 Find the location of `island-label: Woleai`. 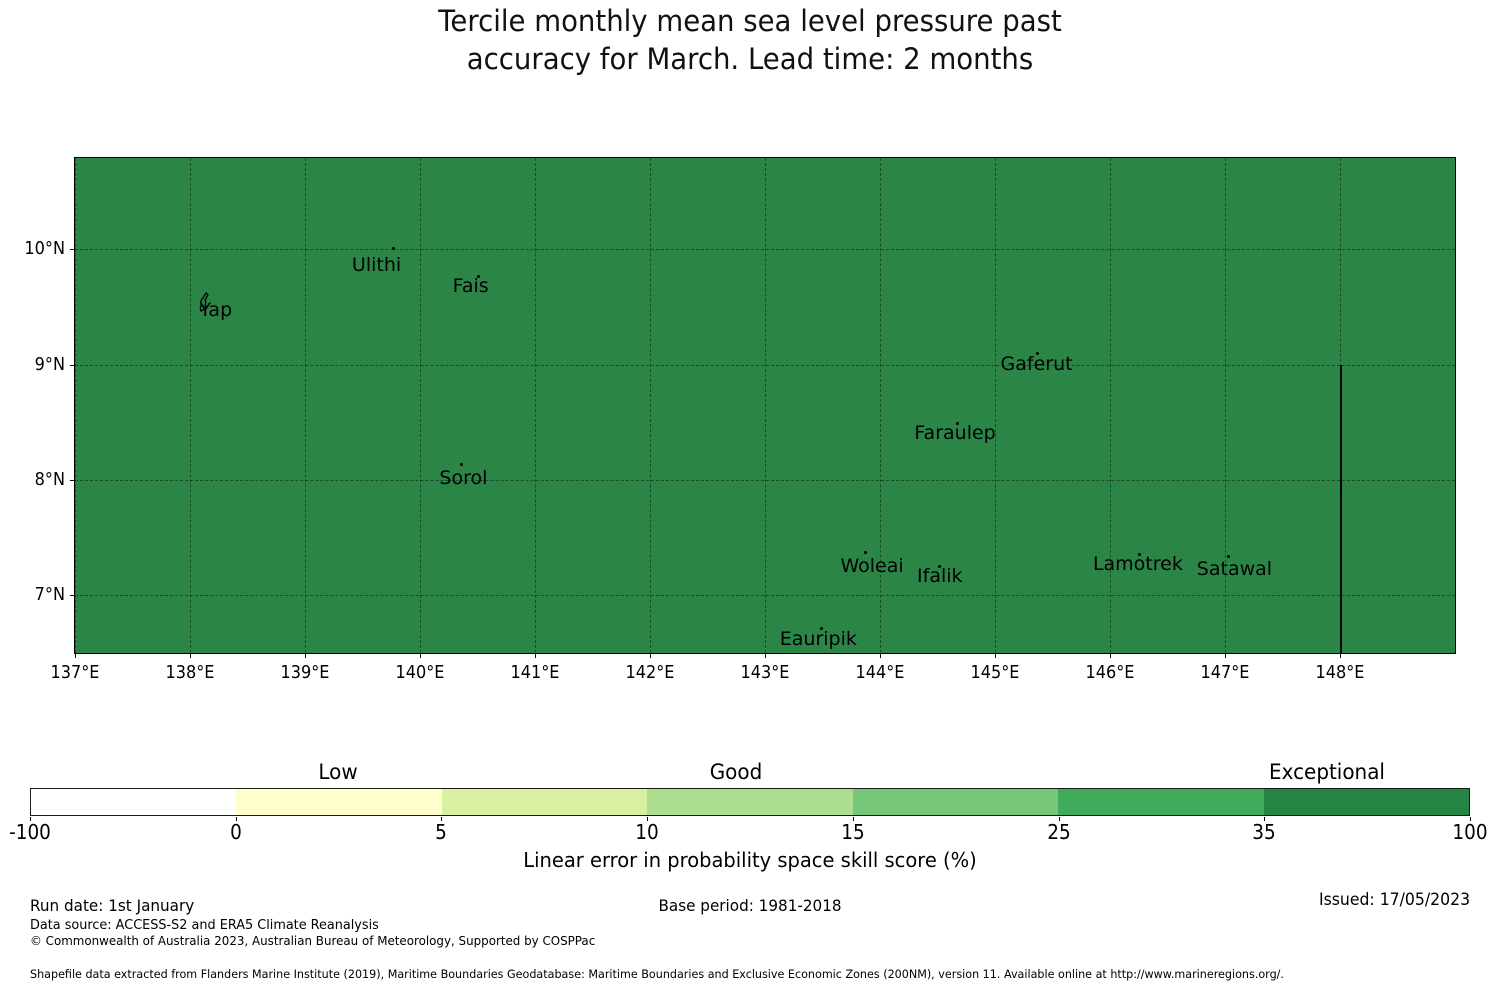

island-label: Woleai is located at coordinates (872, 565).